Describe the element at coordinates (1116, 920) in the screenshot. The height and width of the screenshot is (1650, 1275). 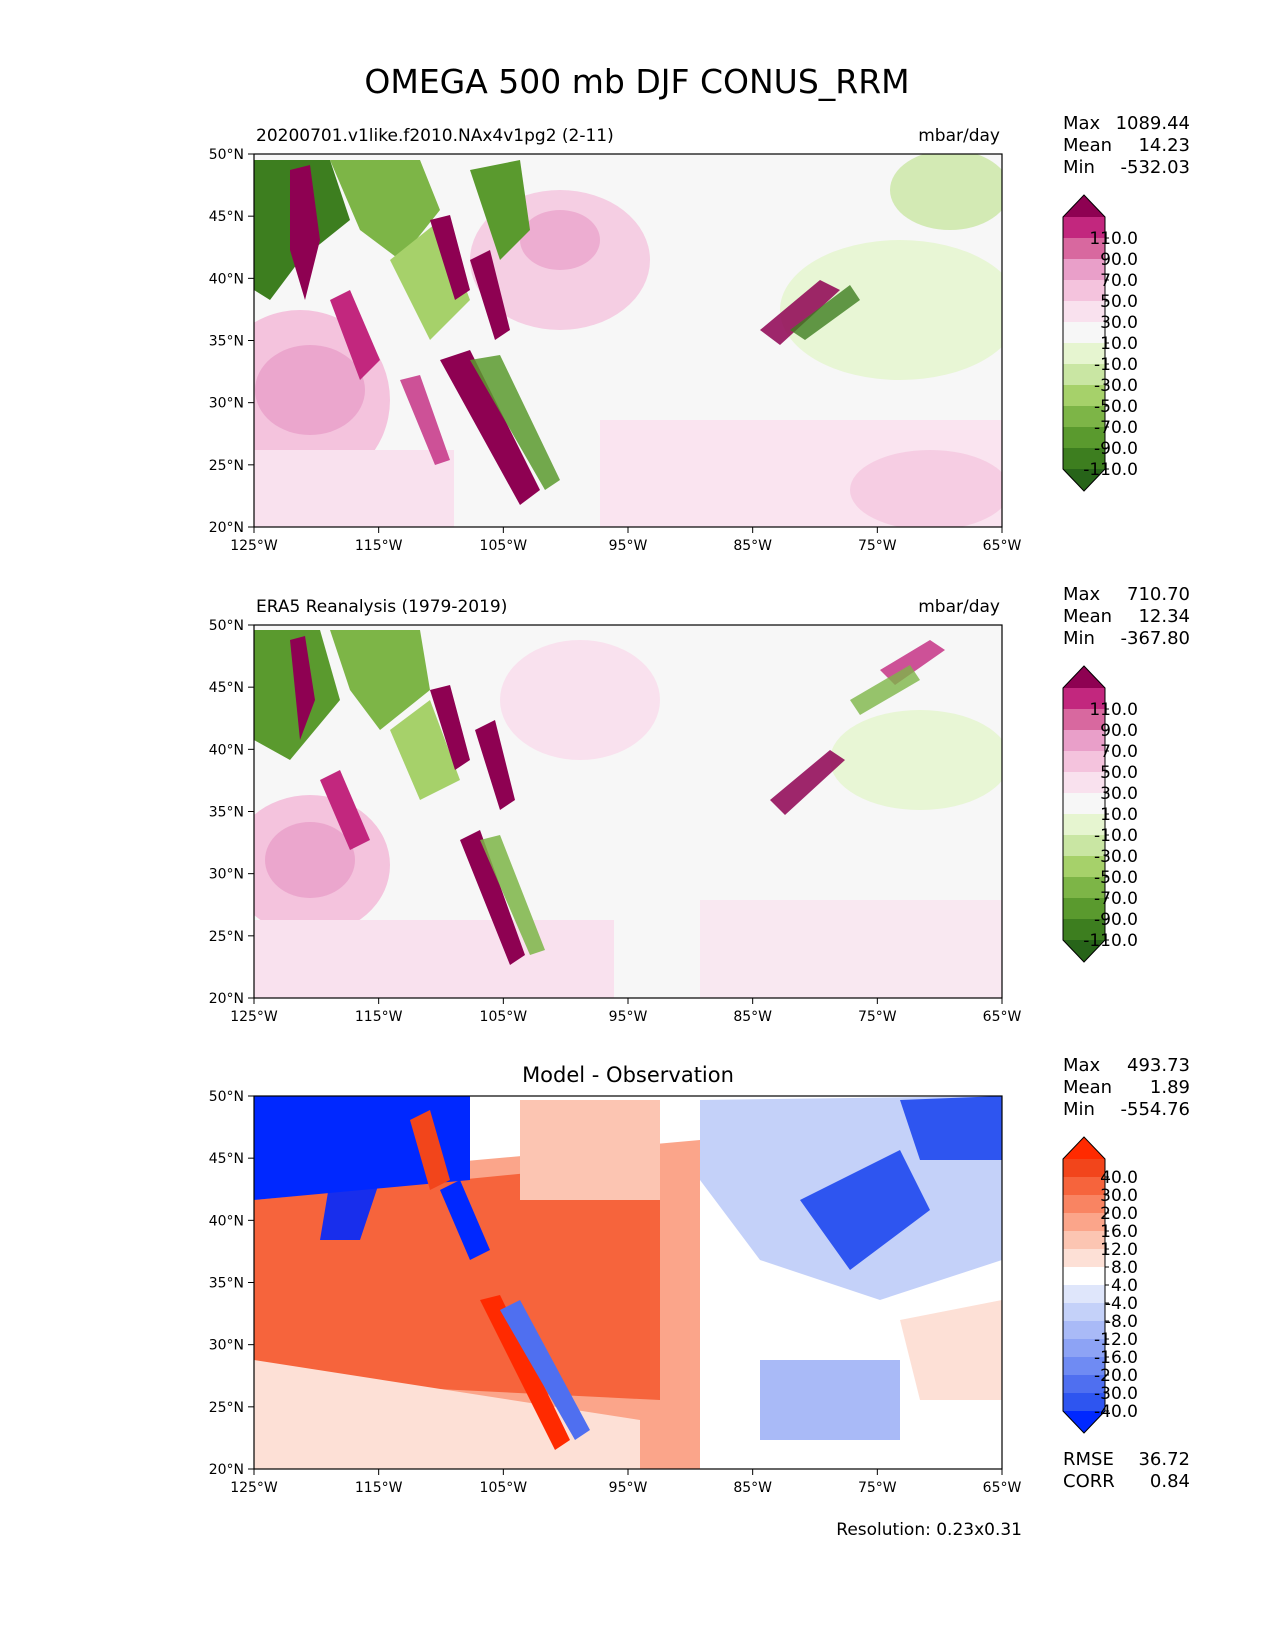
I see `colorbar-label: -90.0` at that location.